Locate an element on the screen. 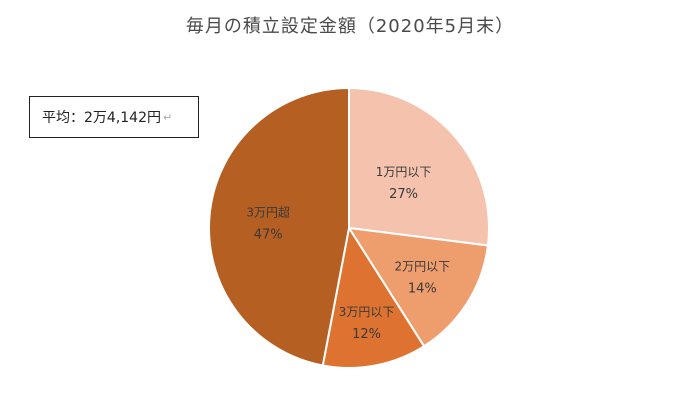 This screenshot has height=404, width=700. average-annotation-text: 平均：2万4,142円 is located at coordinates (101, 118).